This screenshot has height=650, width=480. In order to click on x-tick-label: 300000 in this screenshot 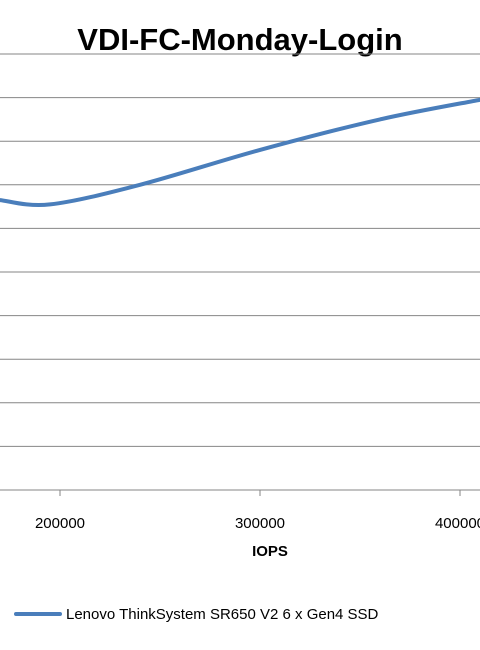, I will do `click(260, 523)`.